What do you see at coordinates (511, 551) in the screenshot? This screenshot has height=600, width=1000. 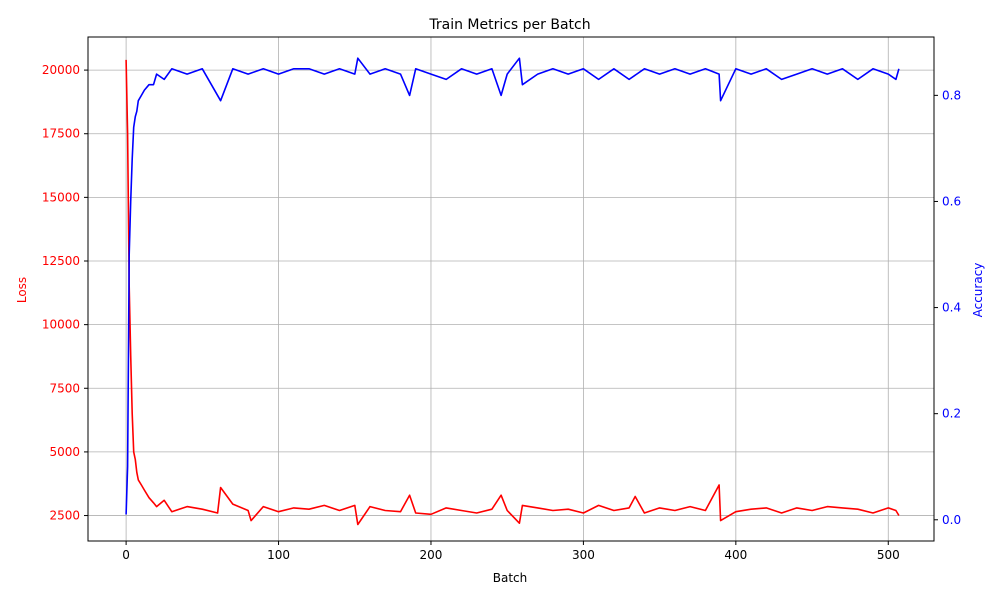 I see `x-axis-ticks: 0 100 200 300 400 500` at bounding box center [511, 551].